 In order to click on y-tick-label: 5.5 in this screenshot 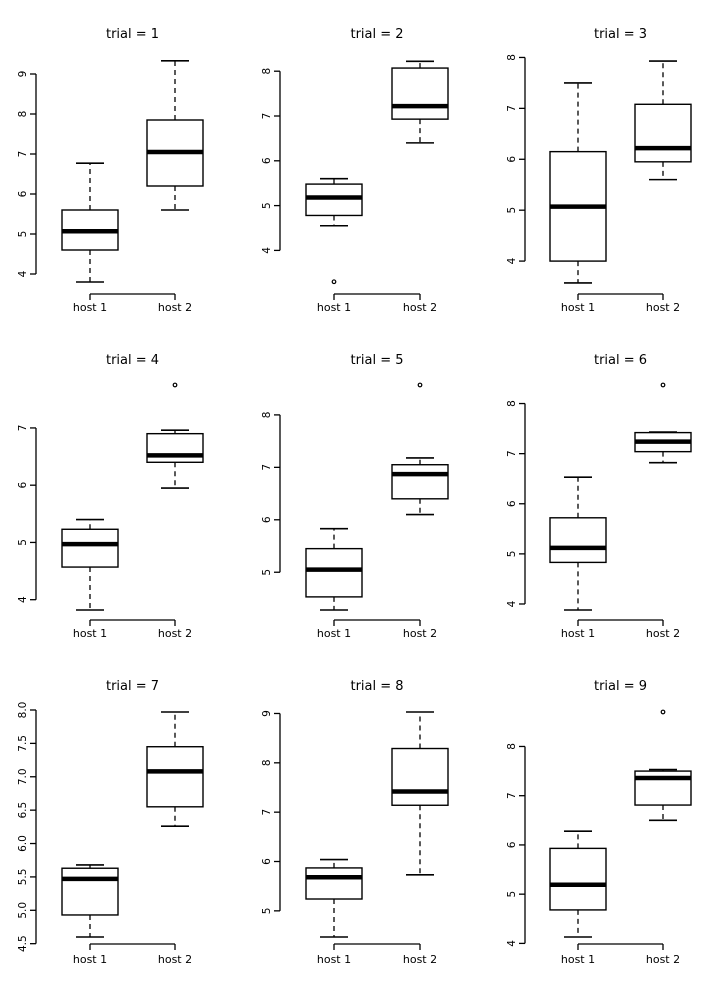, I will do `click(23, 877)`.